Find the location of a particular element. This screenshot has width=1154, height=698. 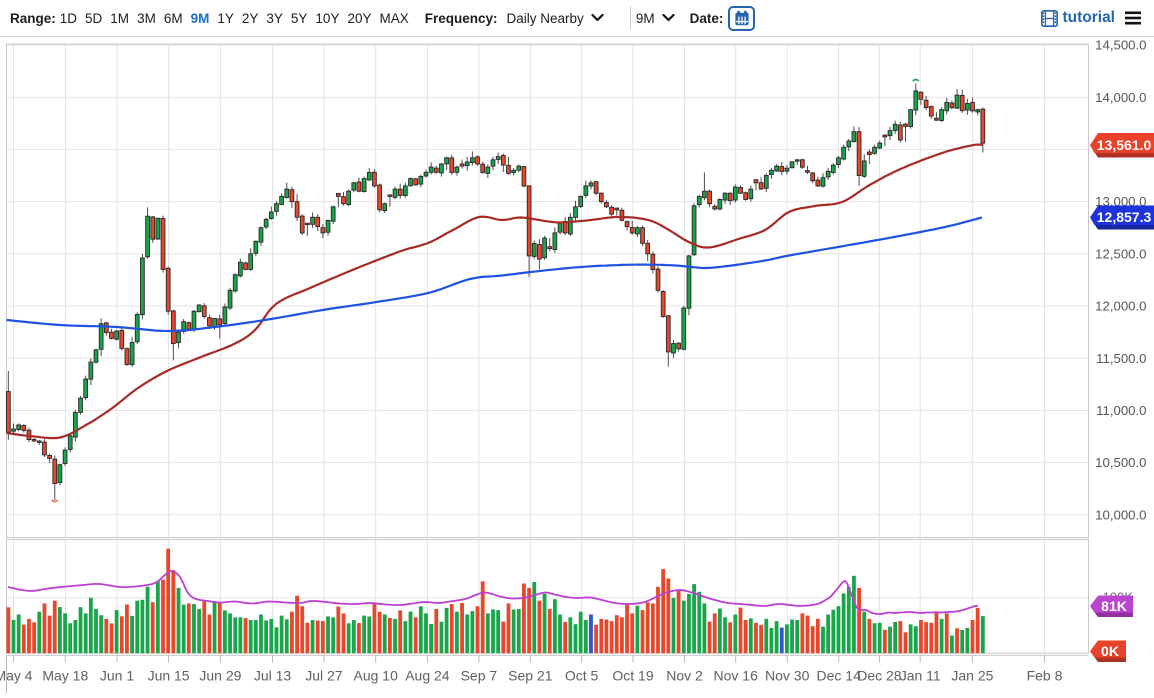

svg-text: Sep 7 is located at coordinates (479, 676).